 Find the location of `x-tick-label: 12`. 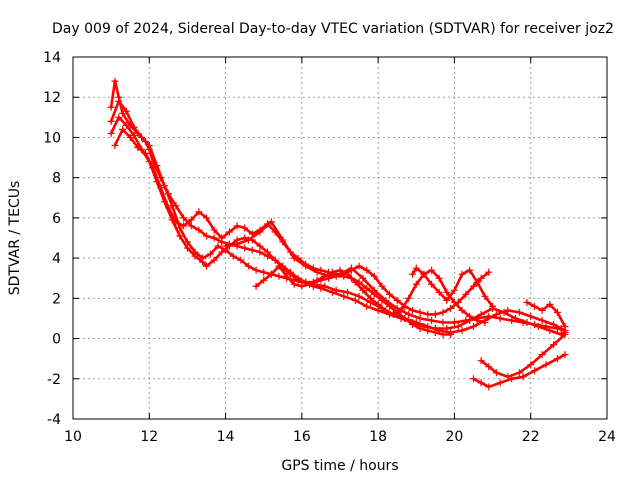

x-tick-label: 12 is located at coordinates (149, 437).